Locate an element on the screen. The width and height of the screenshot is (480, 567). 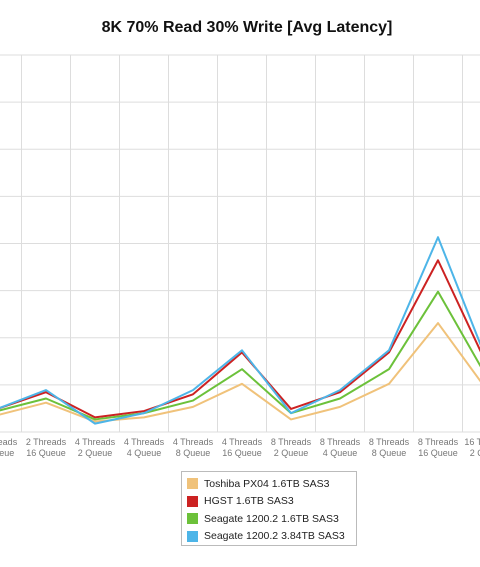
legend-item: Seagate 1200.2 3.84TB SAS3 is located at coordinates (271, 537).